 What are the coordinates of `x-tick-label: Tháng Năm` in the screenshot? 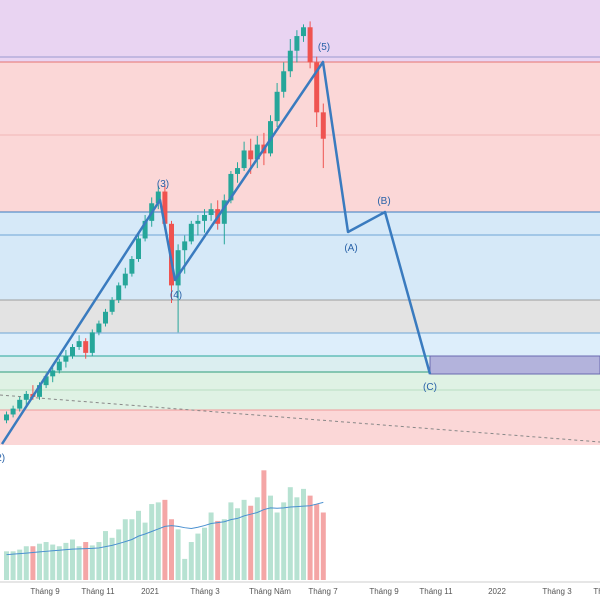 It's located at (270, 591).